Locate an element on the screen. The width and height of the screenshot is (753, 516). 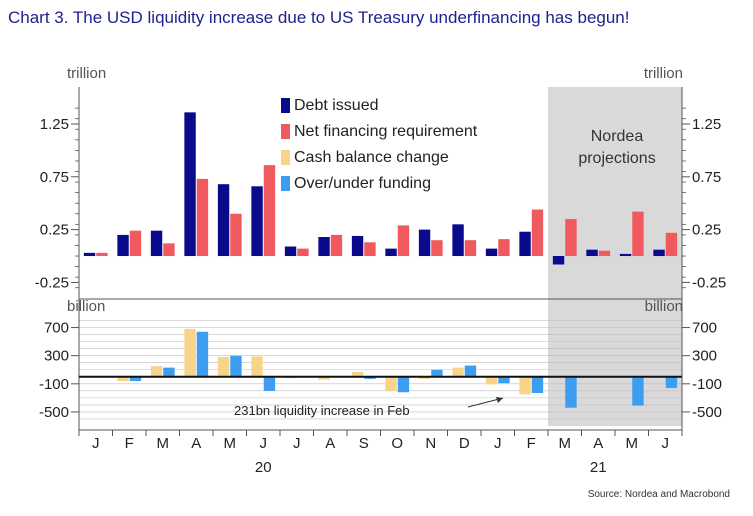
annotation-arrowhead is located at coordinates (499, 400).